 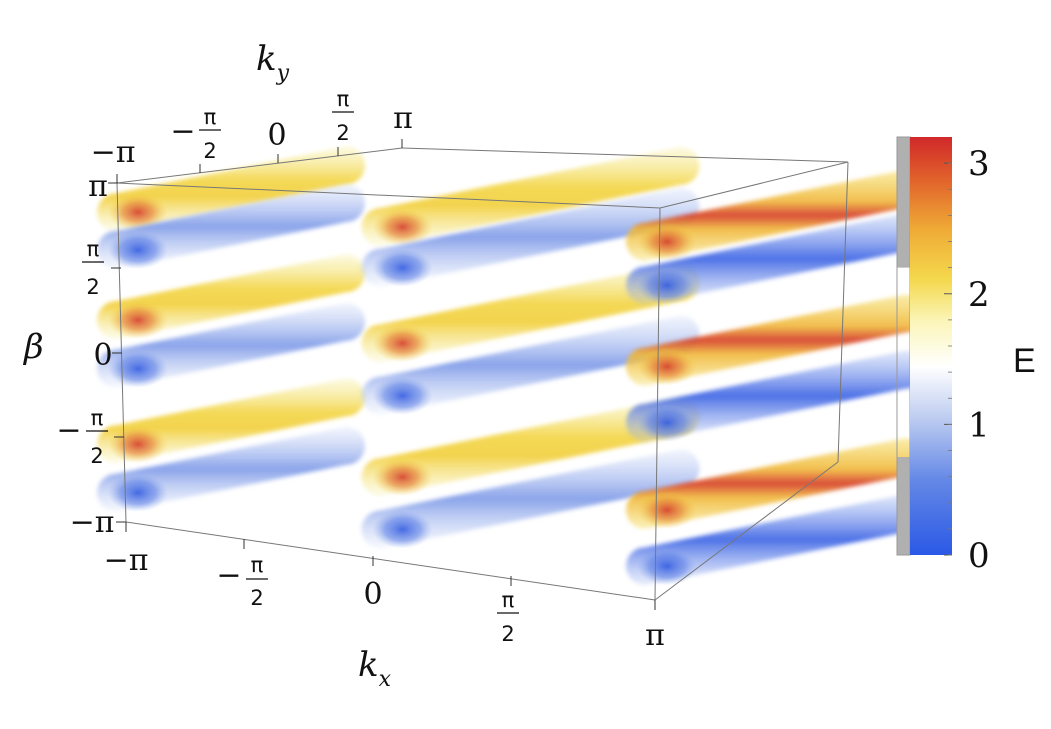 I want to click on z-tick--pi2-num: π, so click(x=97, y=418).